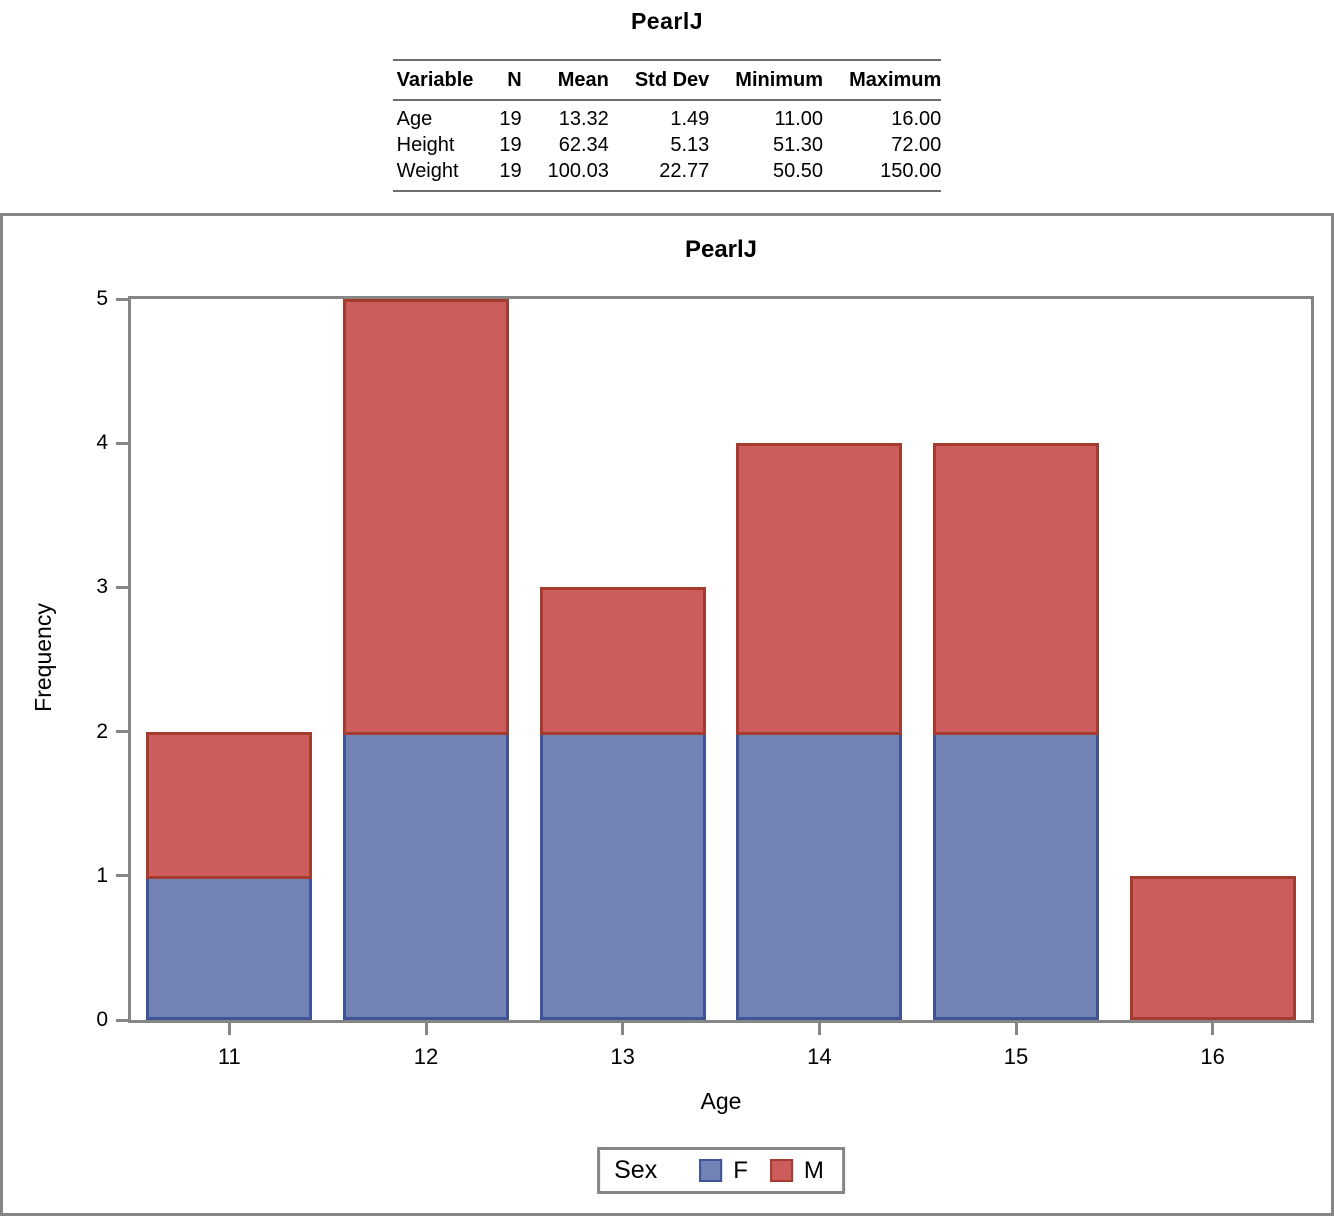 Image resolution: width=1334 pixels, height=1216 pixels. Describe the element at coordinates (916, 145) in the screenshot. I see `cell-maximum: 72.00` at that location.